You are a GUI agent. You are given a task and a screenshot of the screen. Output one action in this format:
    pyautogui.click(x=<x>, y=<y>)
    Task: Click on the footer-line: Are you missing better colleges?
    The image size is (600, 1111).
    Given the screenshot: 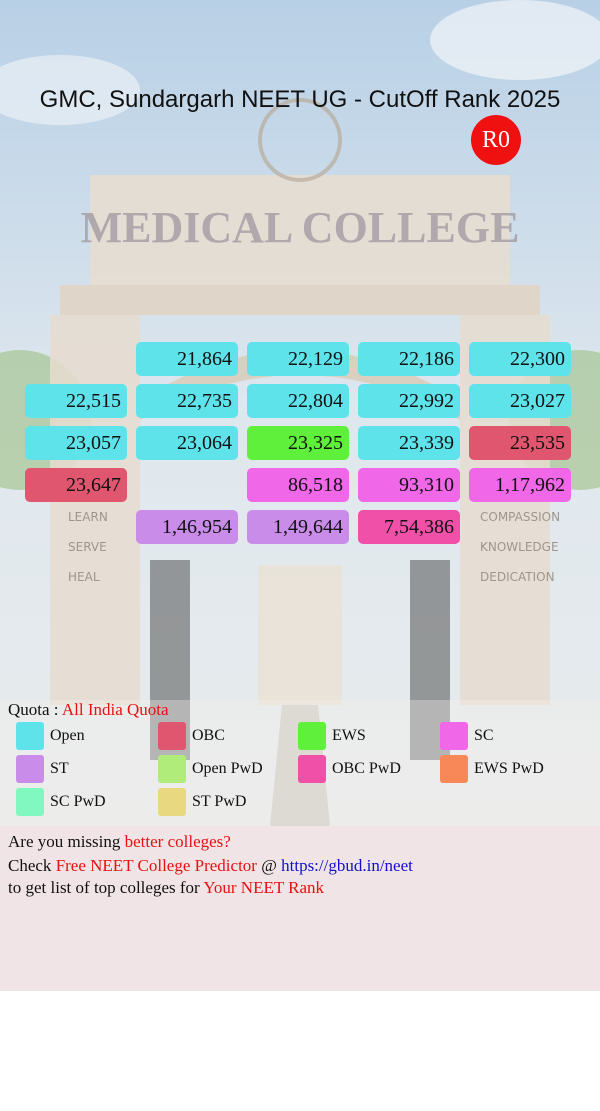 What is the action you would take?
    pyautogui.click(x=119, y=842)
    